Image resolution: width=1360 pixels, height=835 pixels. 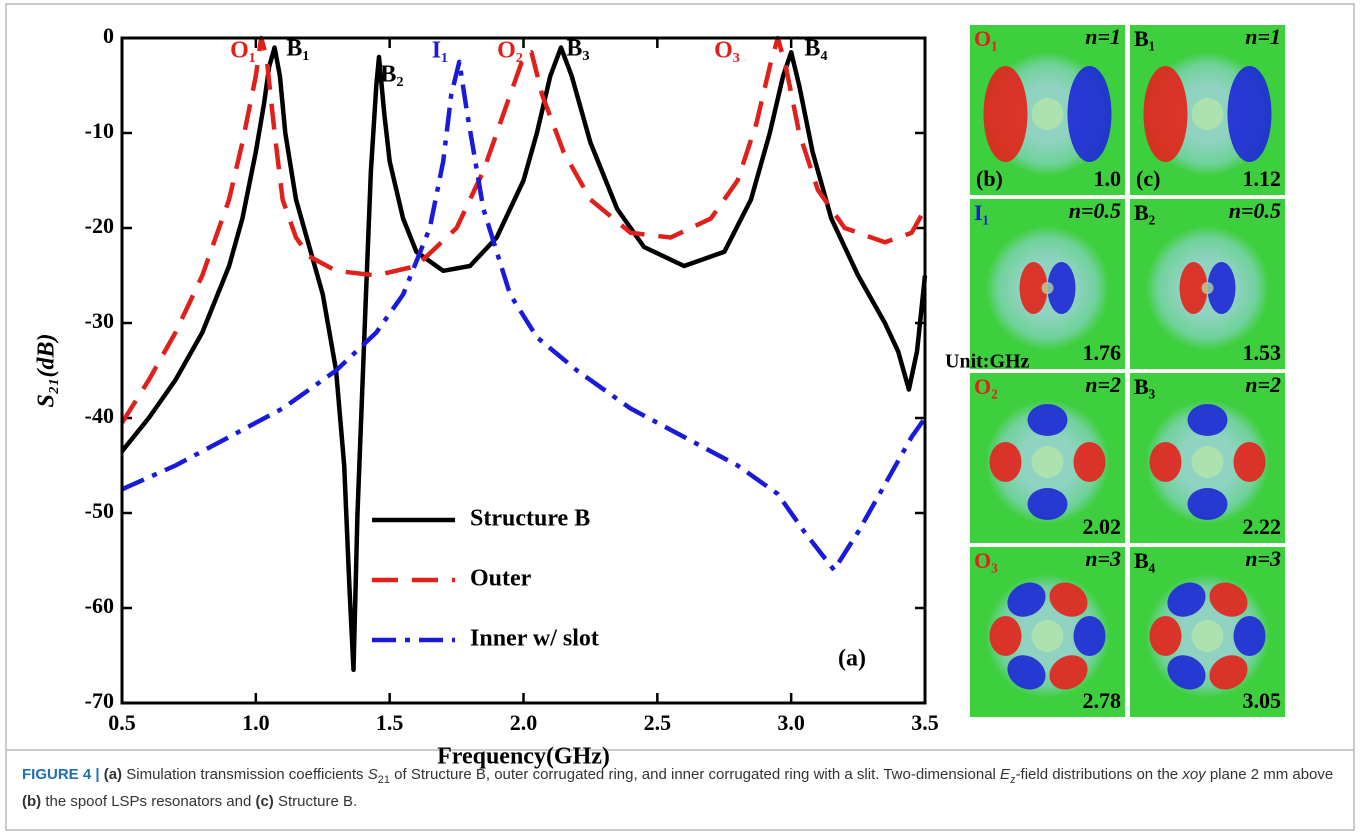 I want to click on x-tick-label: 2.5, so click(x=658, y=722).